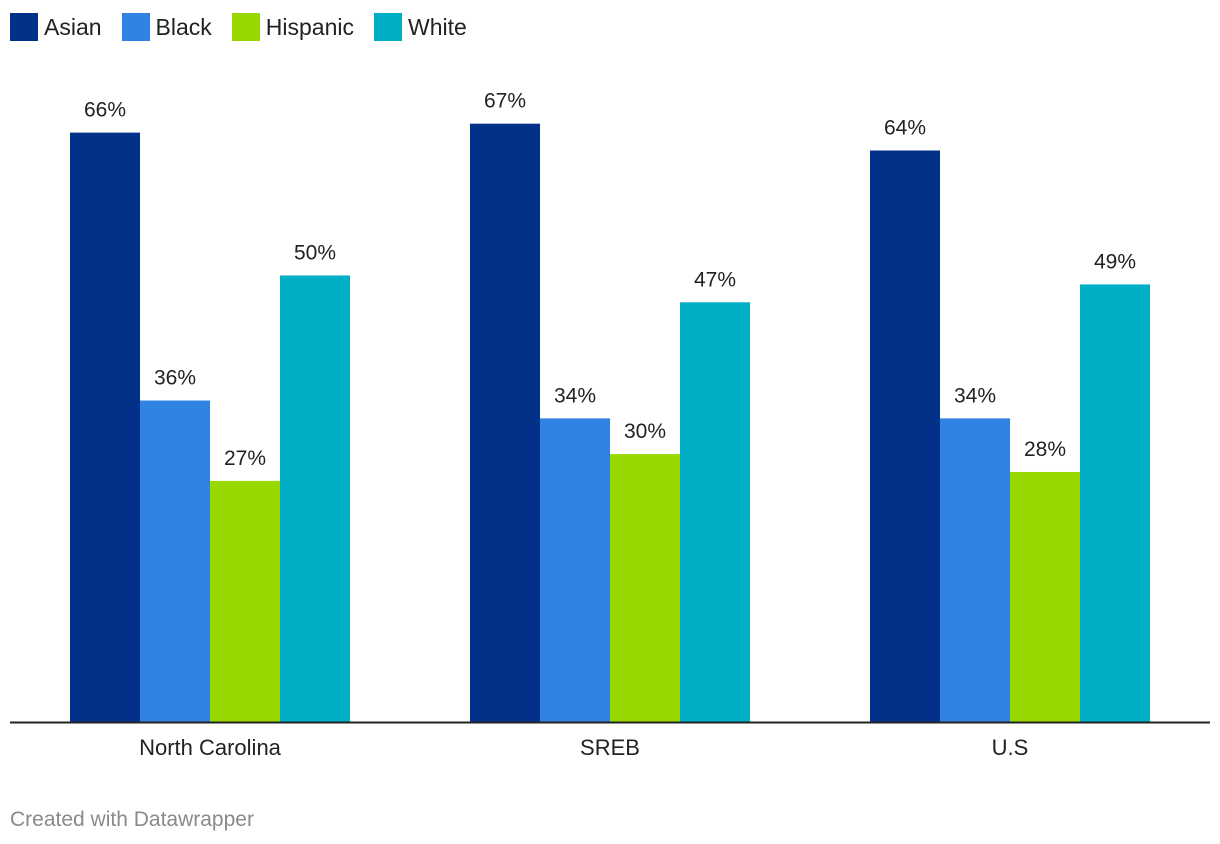  Describe the element at coordinates (1010, 747) in the screenshot. I see `category-label: U.S` at that location.